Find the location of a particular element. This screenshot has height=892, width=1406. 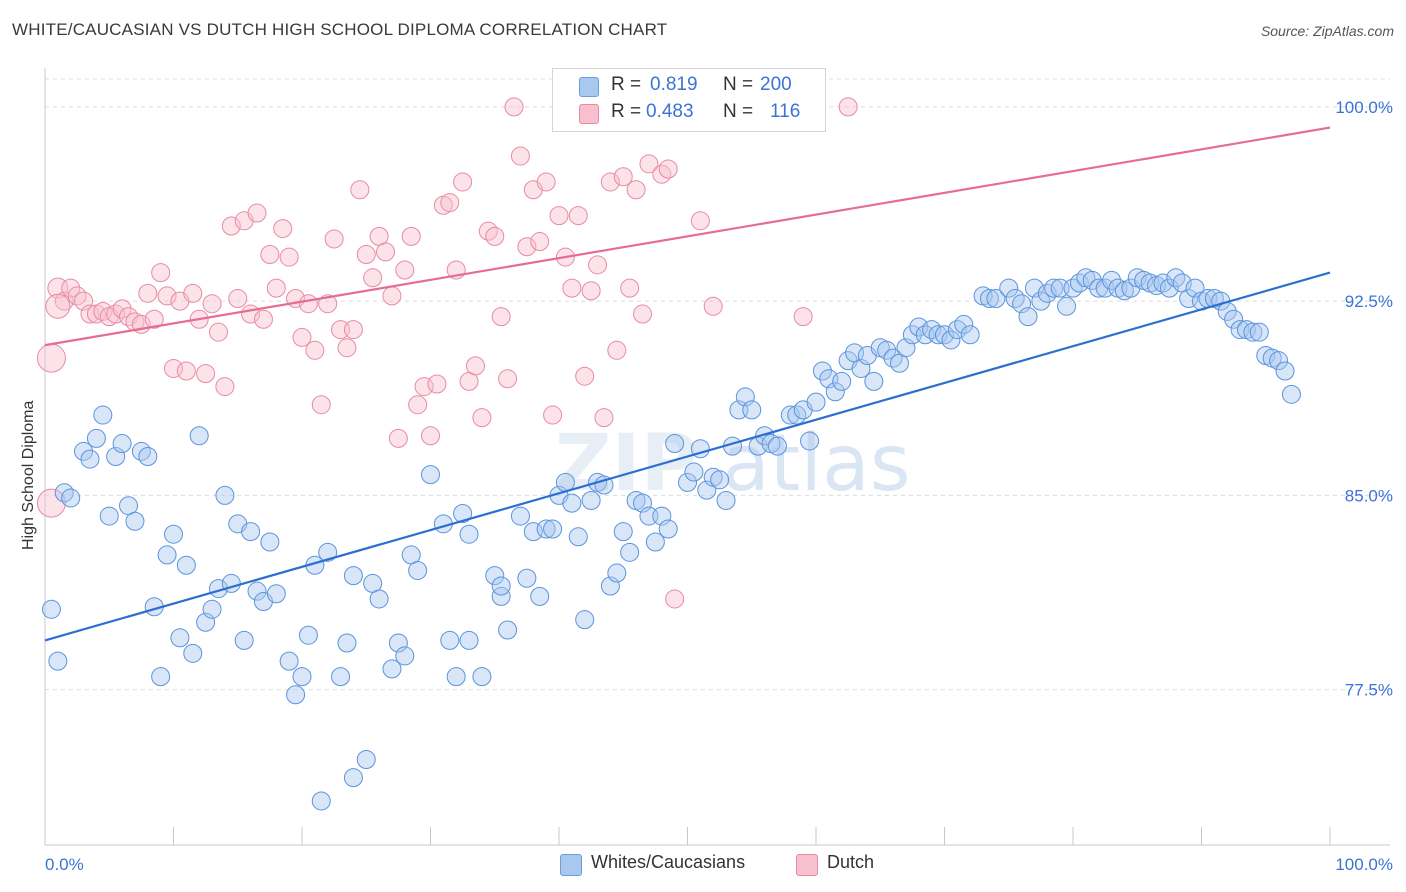

legend-label-whites: Whites/Caucasians is located at coordinates (668, 862).